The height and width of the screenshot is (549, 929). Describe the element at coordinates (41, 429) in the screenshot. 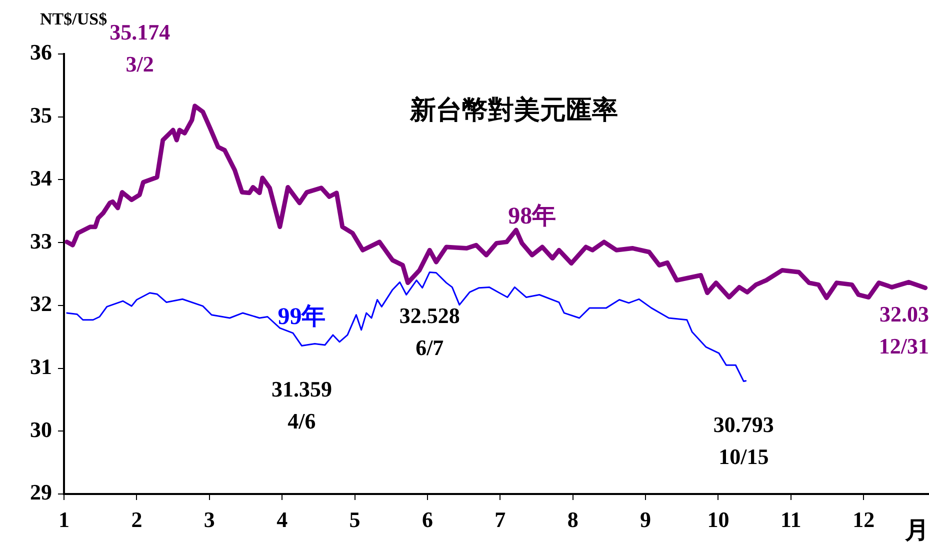

I see `y-tick-label: 30` at that location.